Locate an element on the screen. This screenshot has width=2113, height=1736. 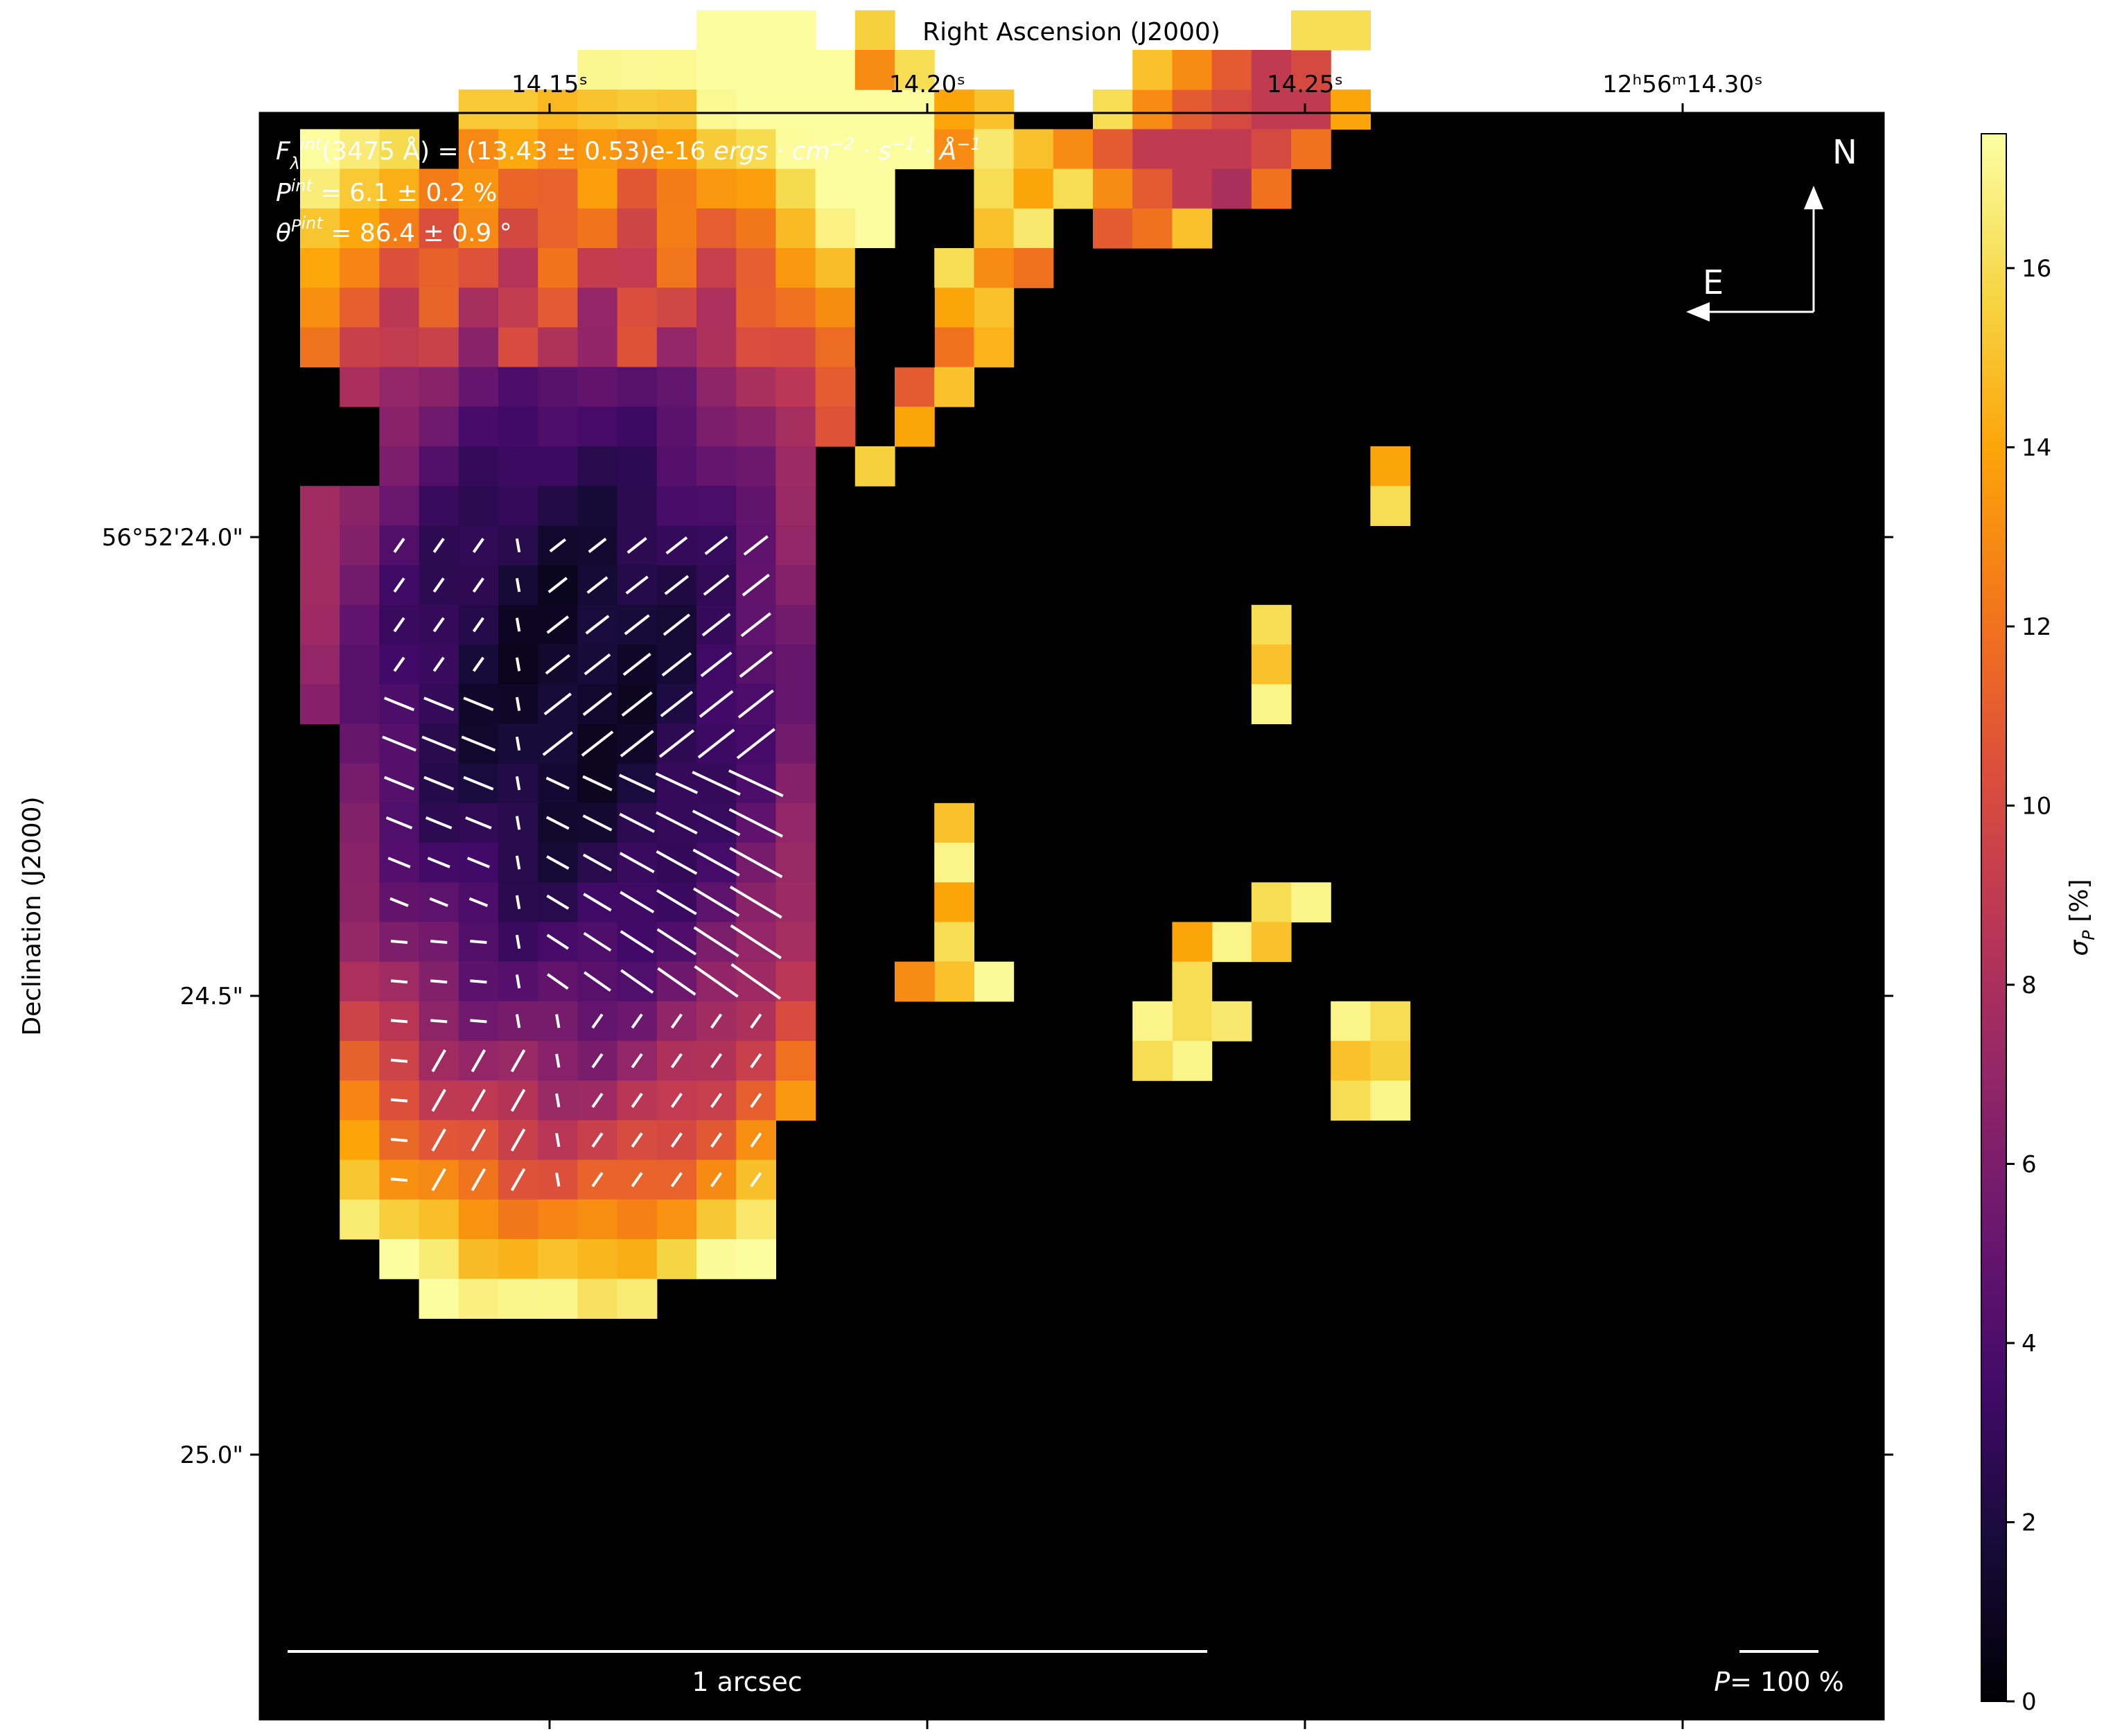
colorbar-tick-label: 8 is located at coordinates (2029, 985).